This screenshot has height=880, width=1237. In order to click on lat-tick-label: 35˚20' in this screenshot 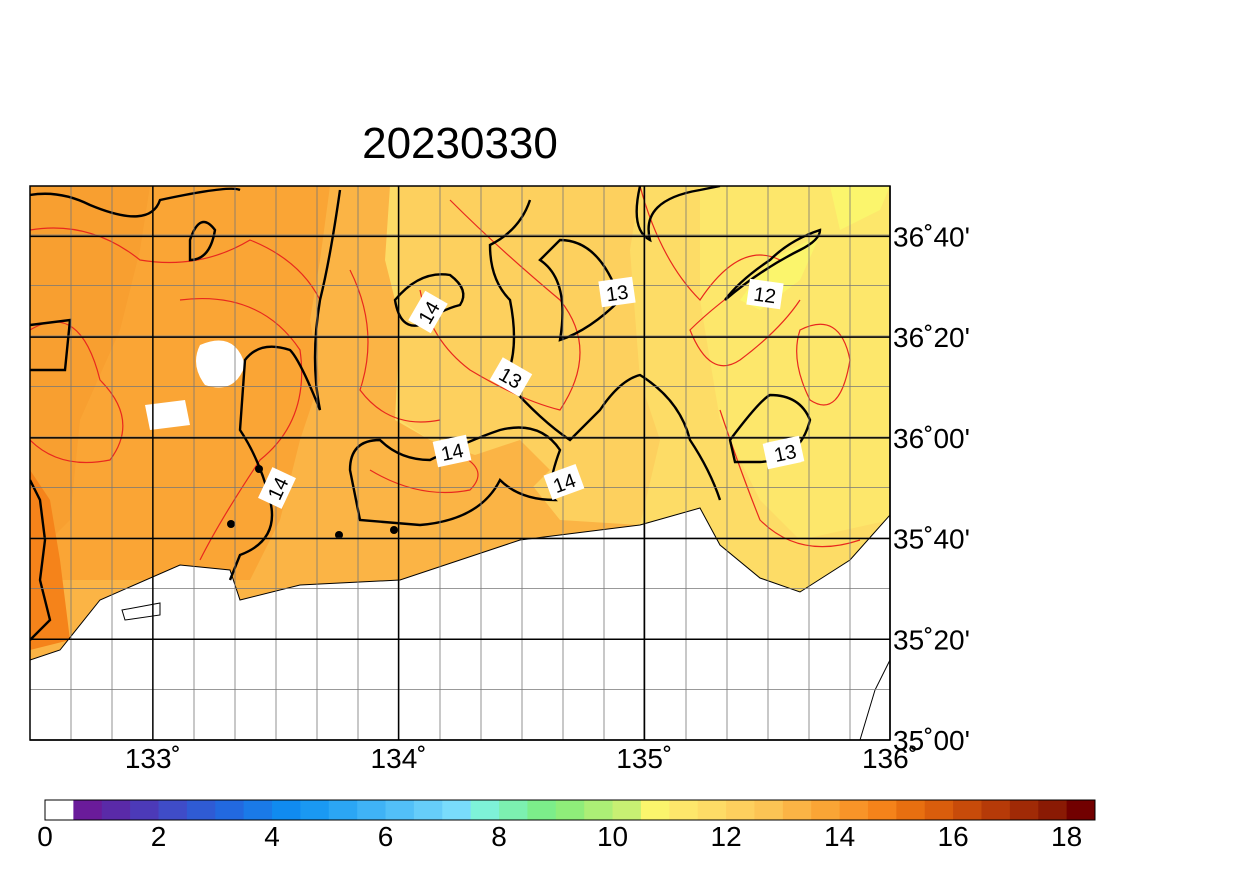, I will do `click(931, 639)`.